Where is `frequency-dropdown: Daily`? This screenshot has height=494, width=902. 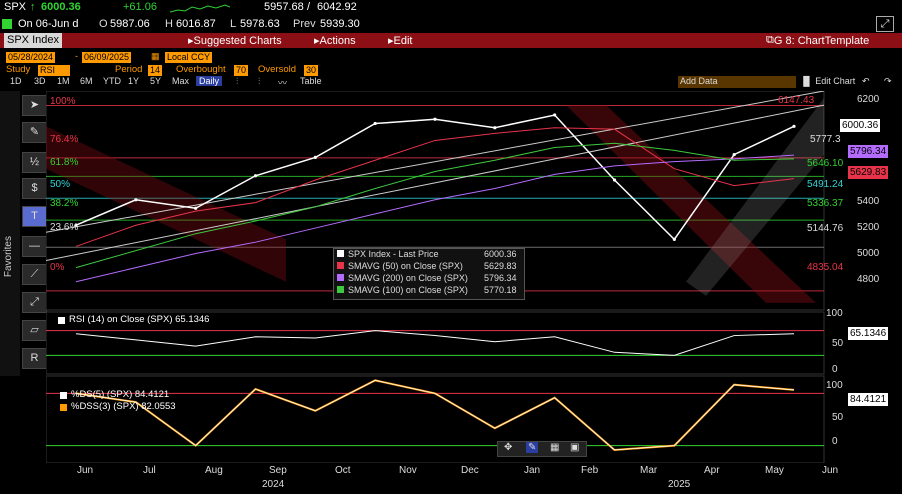
frequency-dropdown: Daily is located at coordinates (209, 81).